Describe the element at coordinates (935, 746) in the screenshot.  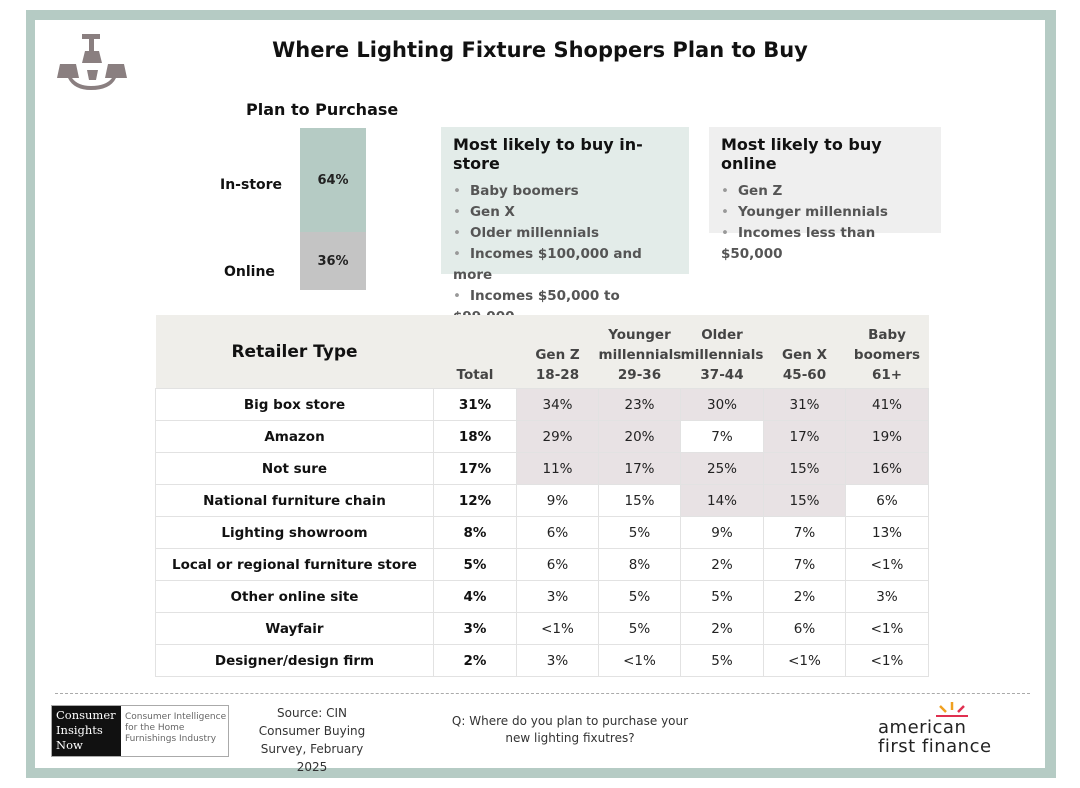
I see `aff-logo-line2: first finance` at that location.